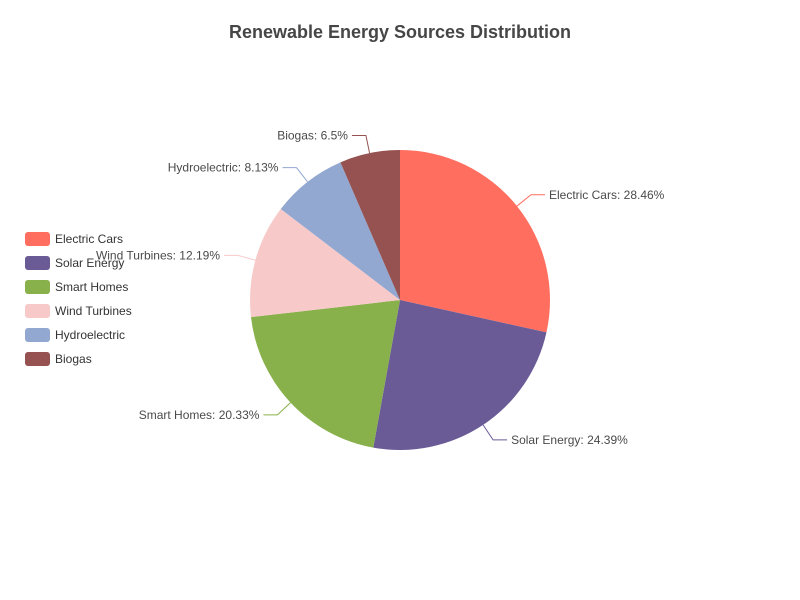 Image resolution: width=800 pixels, height=600 pixels. Describe the element at coordinates (460, 375) in the screenshot. I see `pie-slice-solar-energy` at that location.